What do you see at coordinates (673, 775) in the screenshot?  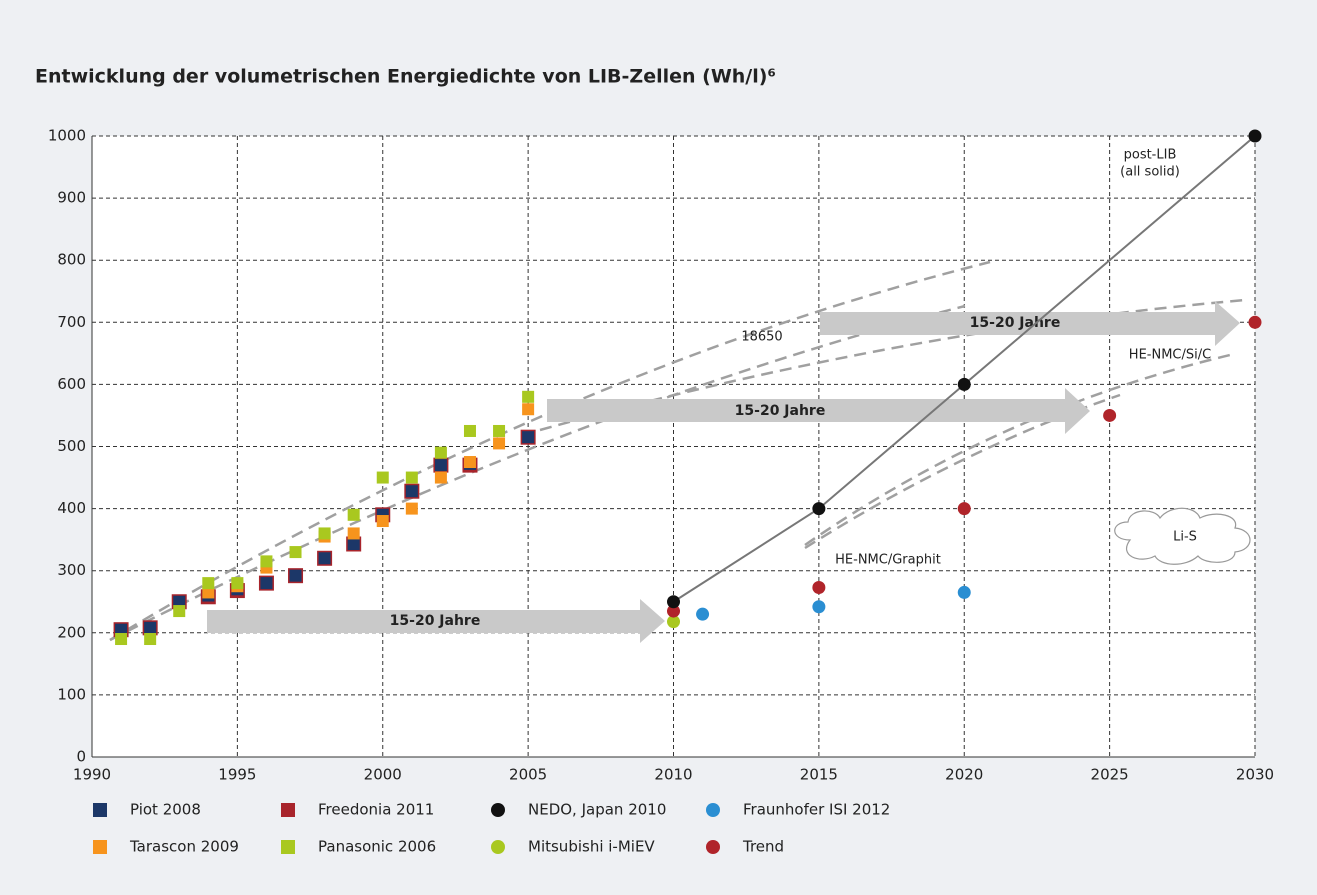 I see `x-tick-label: 2010` at bounding box center [673, 775].